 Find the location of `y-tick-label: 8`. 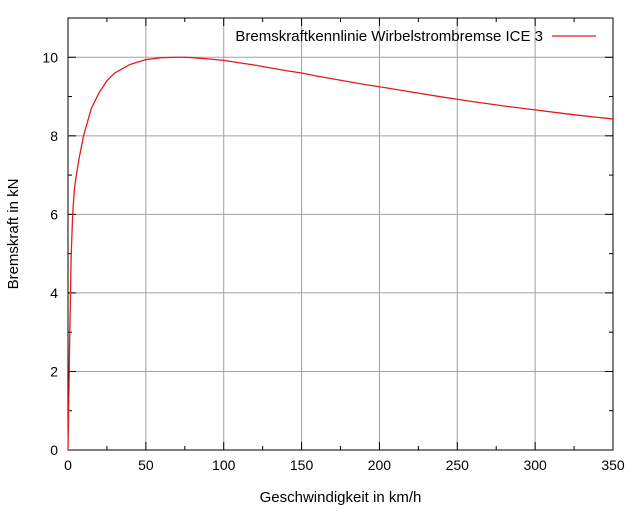

y-tick-label: 8 is located at coordinates (54, 136).